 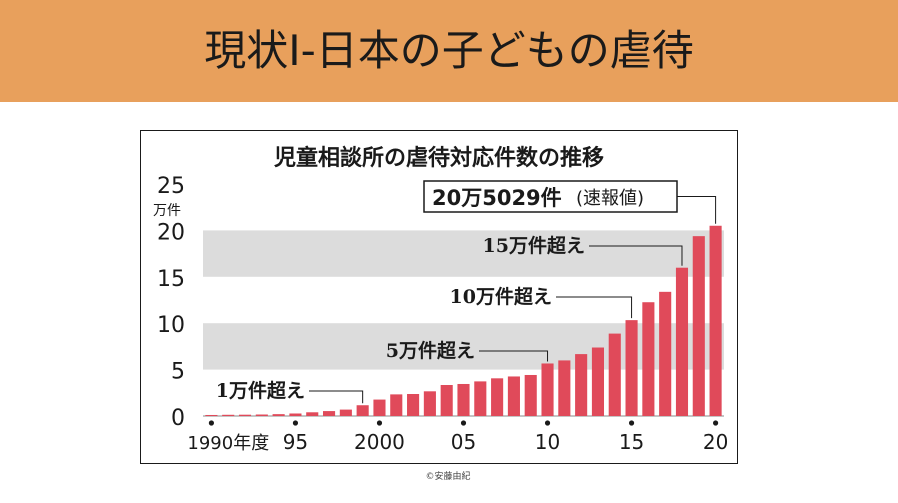 What do you see at coordinates (178, 372) in the screenshot?
I see `y-tick-label: 5` at bounding box center [178, 372].